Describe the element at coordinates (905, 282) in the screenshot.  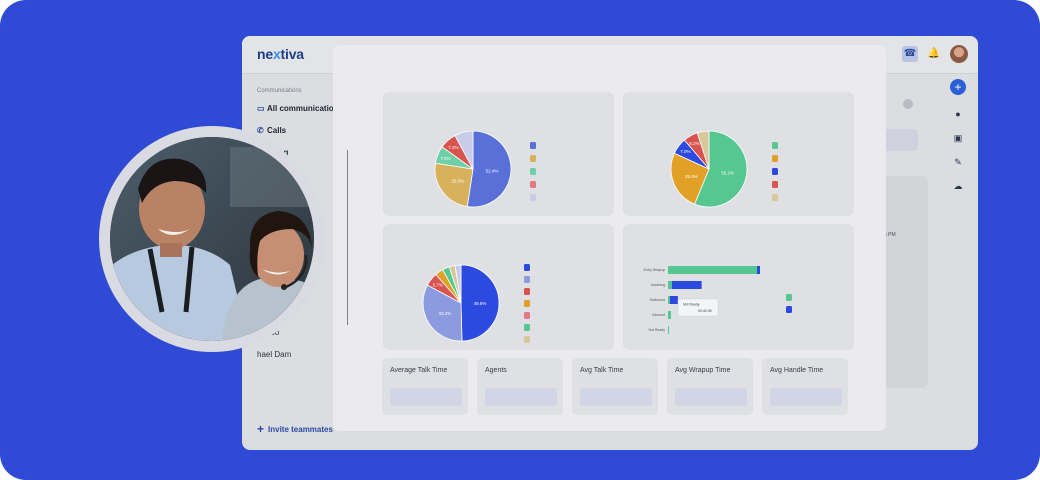
I see `background-card` at that location.